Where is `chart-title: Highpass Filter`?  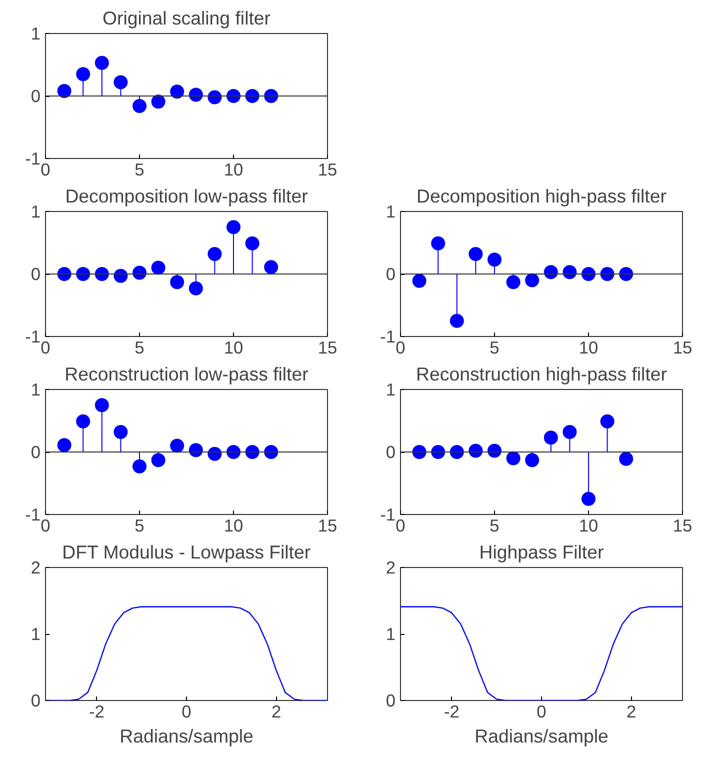
chart-title: Highpass Filter is located at coordinates (541, 552).